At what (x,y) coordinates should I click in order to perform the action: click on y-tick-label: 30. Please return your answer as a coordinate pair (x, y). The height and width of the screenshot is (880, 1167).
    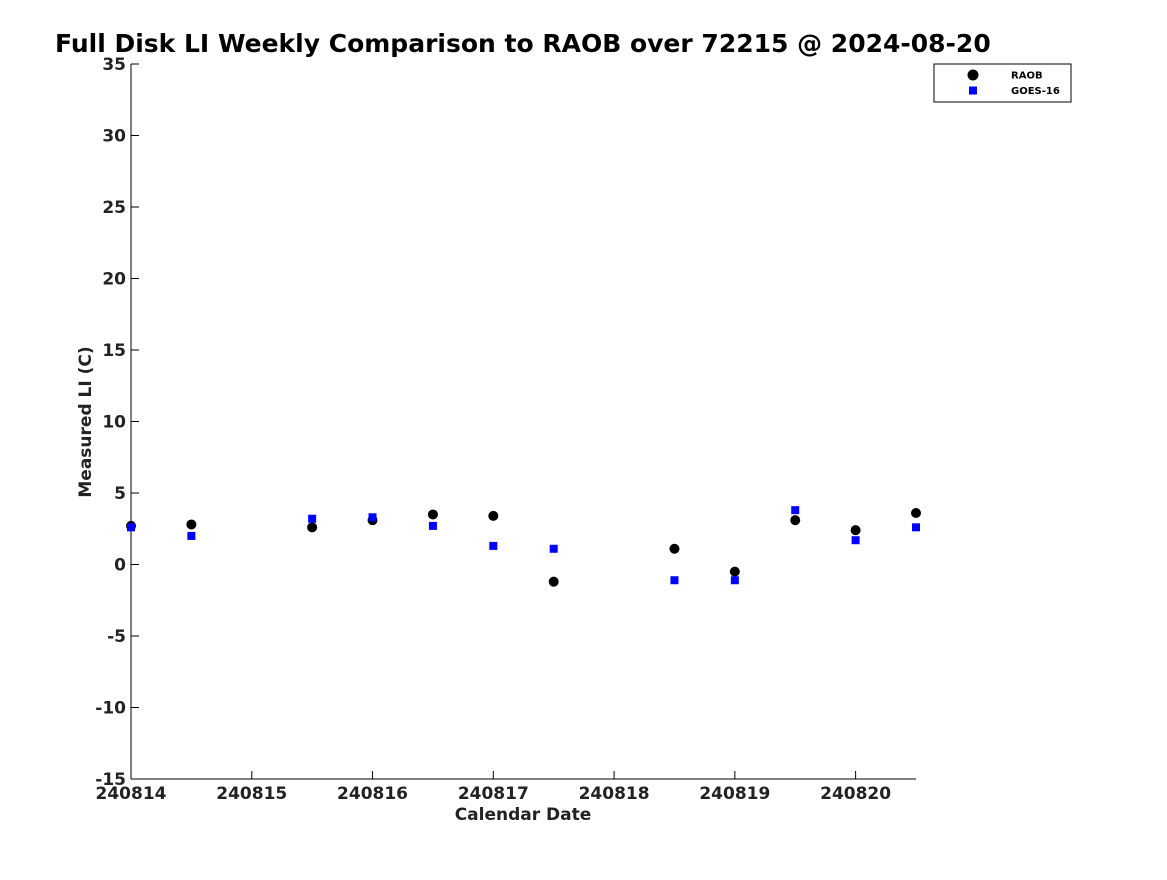
    Looking at the image, I should click on (114, 137).